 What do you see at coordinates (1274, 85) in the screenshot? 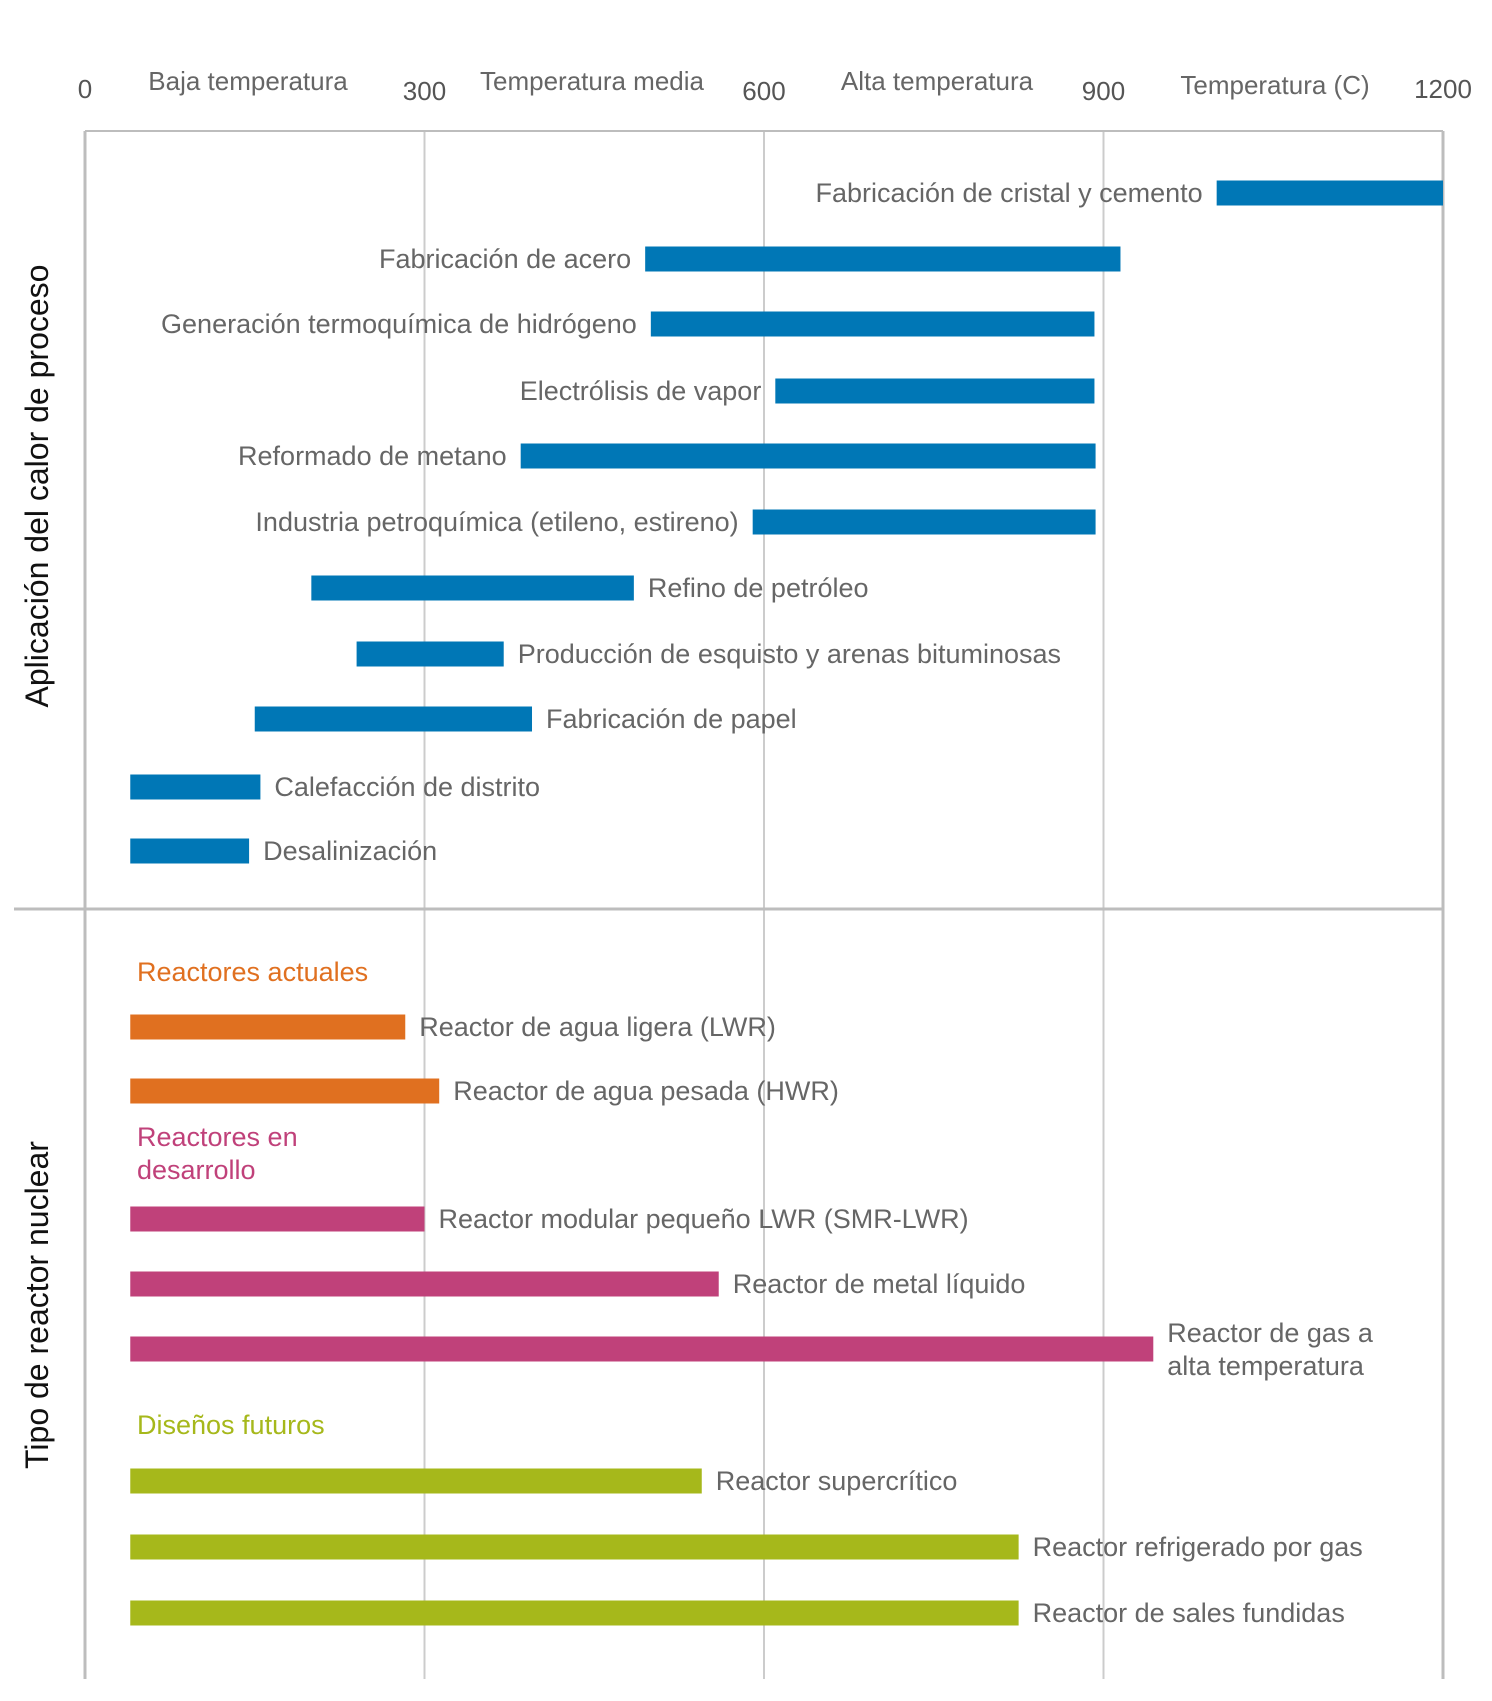
I see `x-axis-label: Temperatura (C)` at bounding box center [1274, 85].